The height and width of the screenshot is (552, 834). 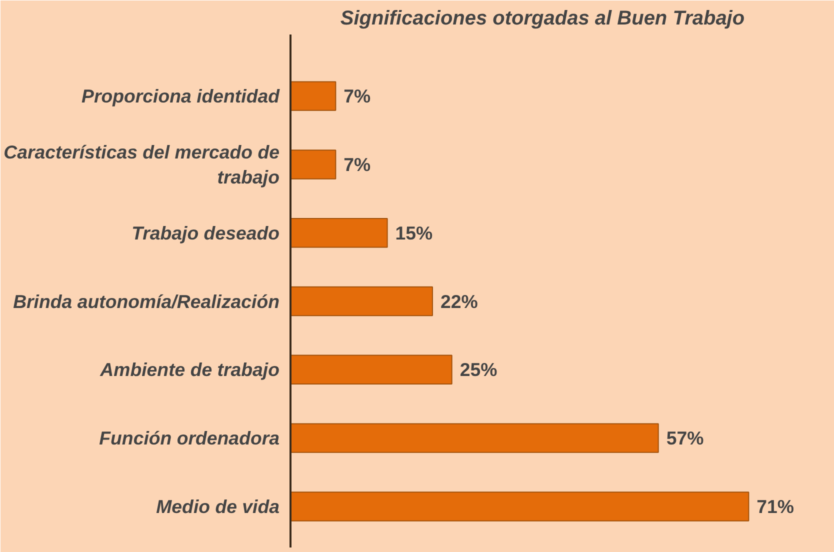 I want to click on y-tick-label: Brinda autonomía/Realización, so click(x=146, y=301).